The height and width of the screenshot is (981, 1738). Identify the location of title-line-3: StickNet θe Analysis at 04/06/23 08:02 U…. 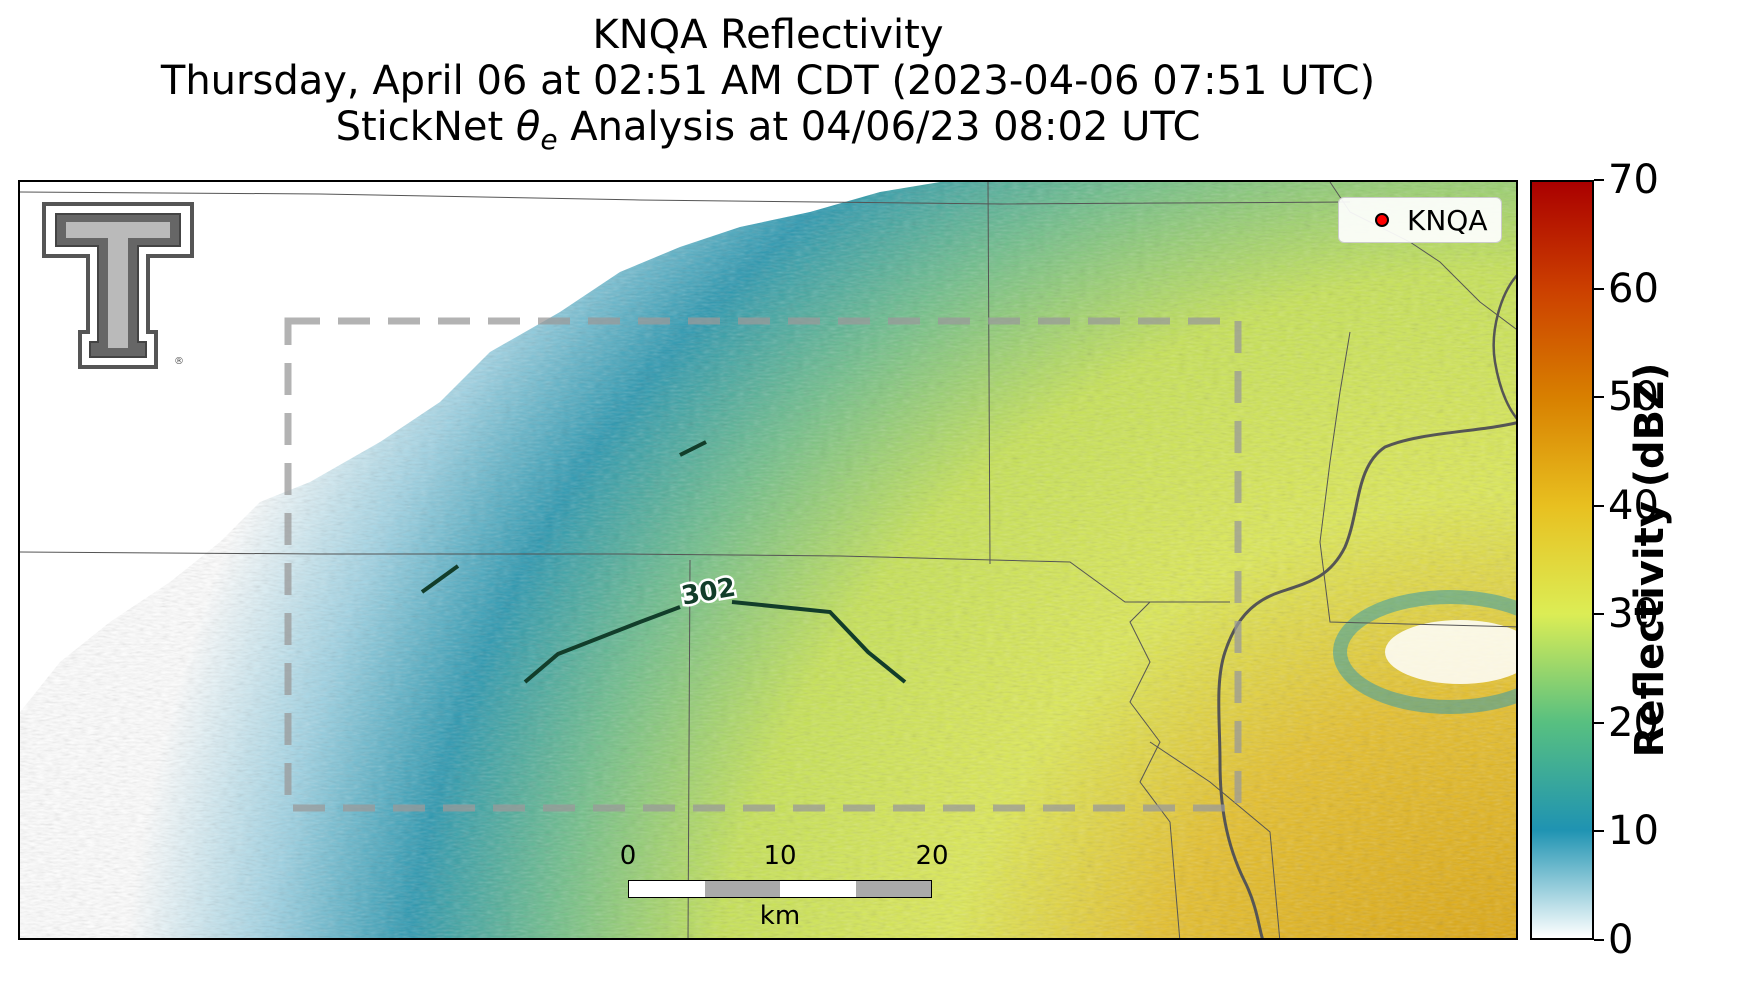
(768, 133).